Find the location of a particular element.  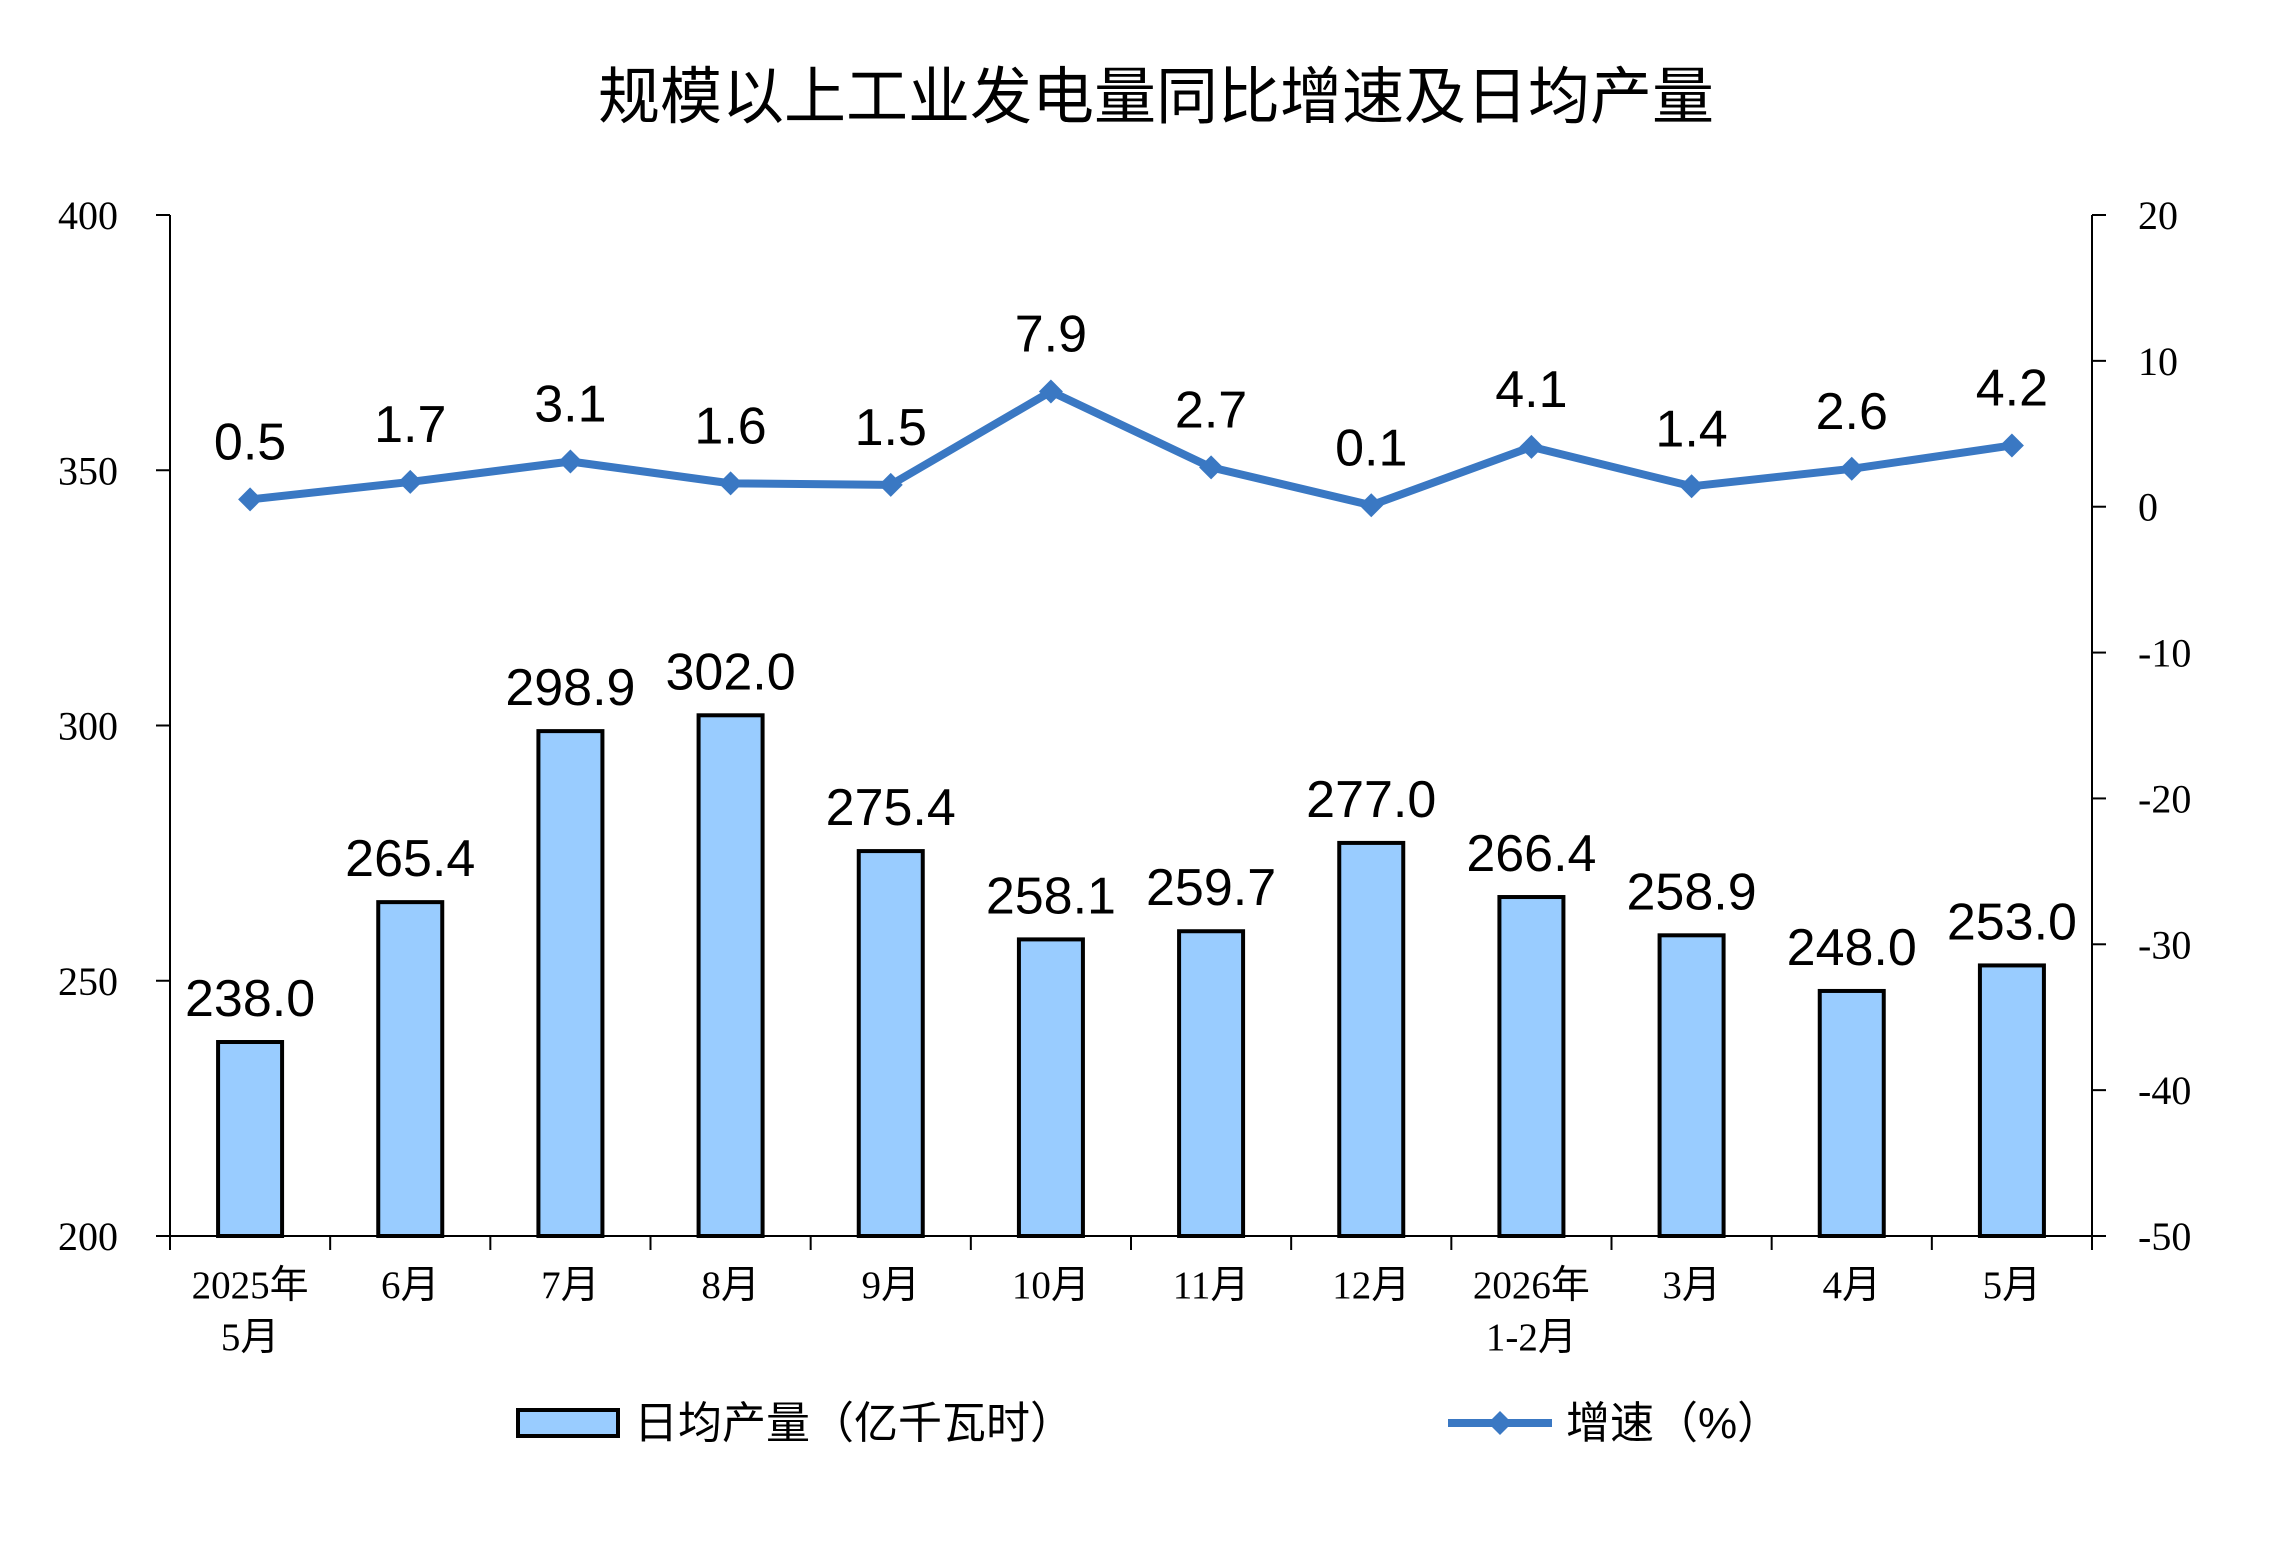

left-tick-label: 300 is located at coordinates (88, 726).